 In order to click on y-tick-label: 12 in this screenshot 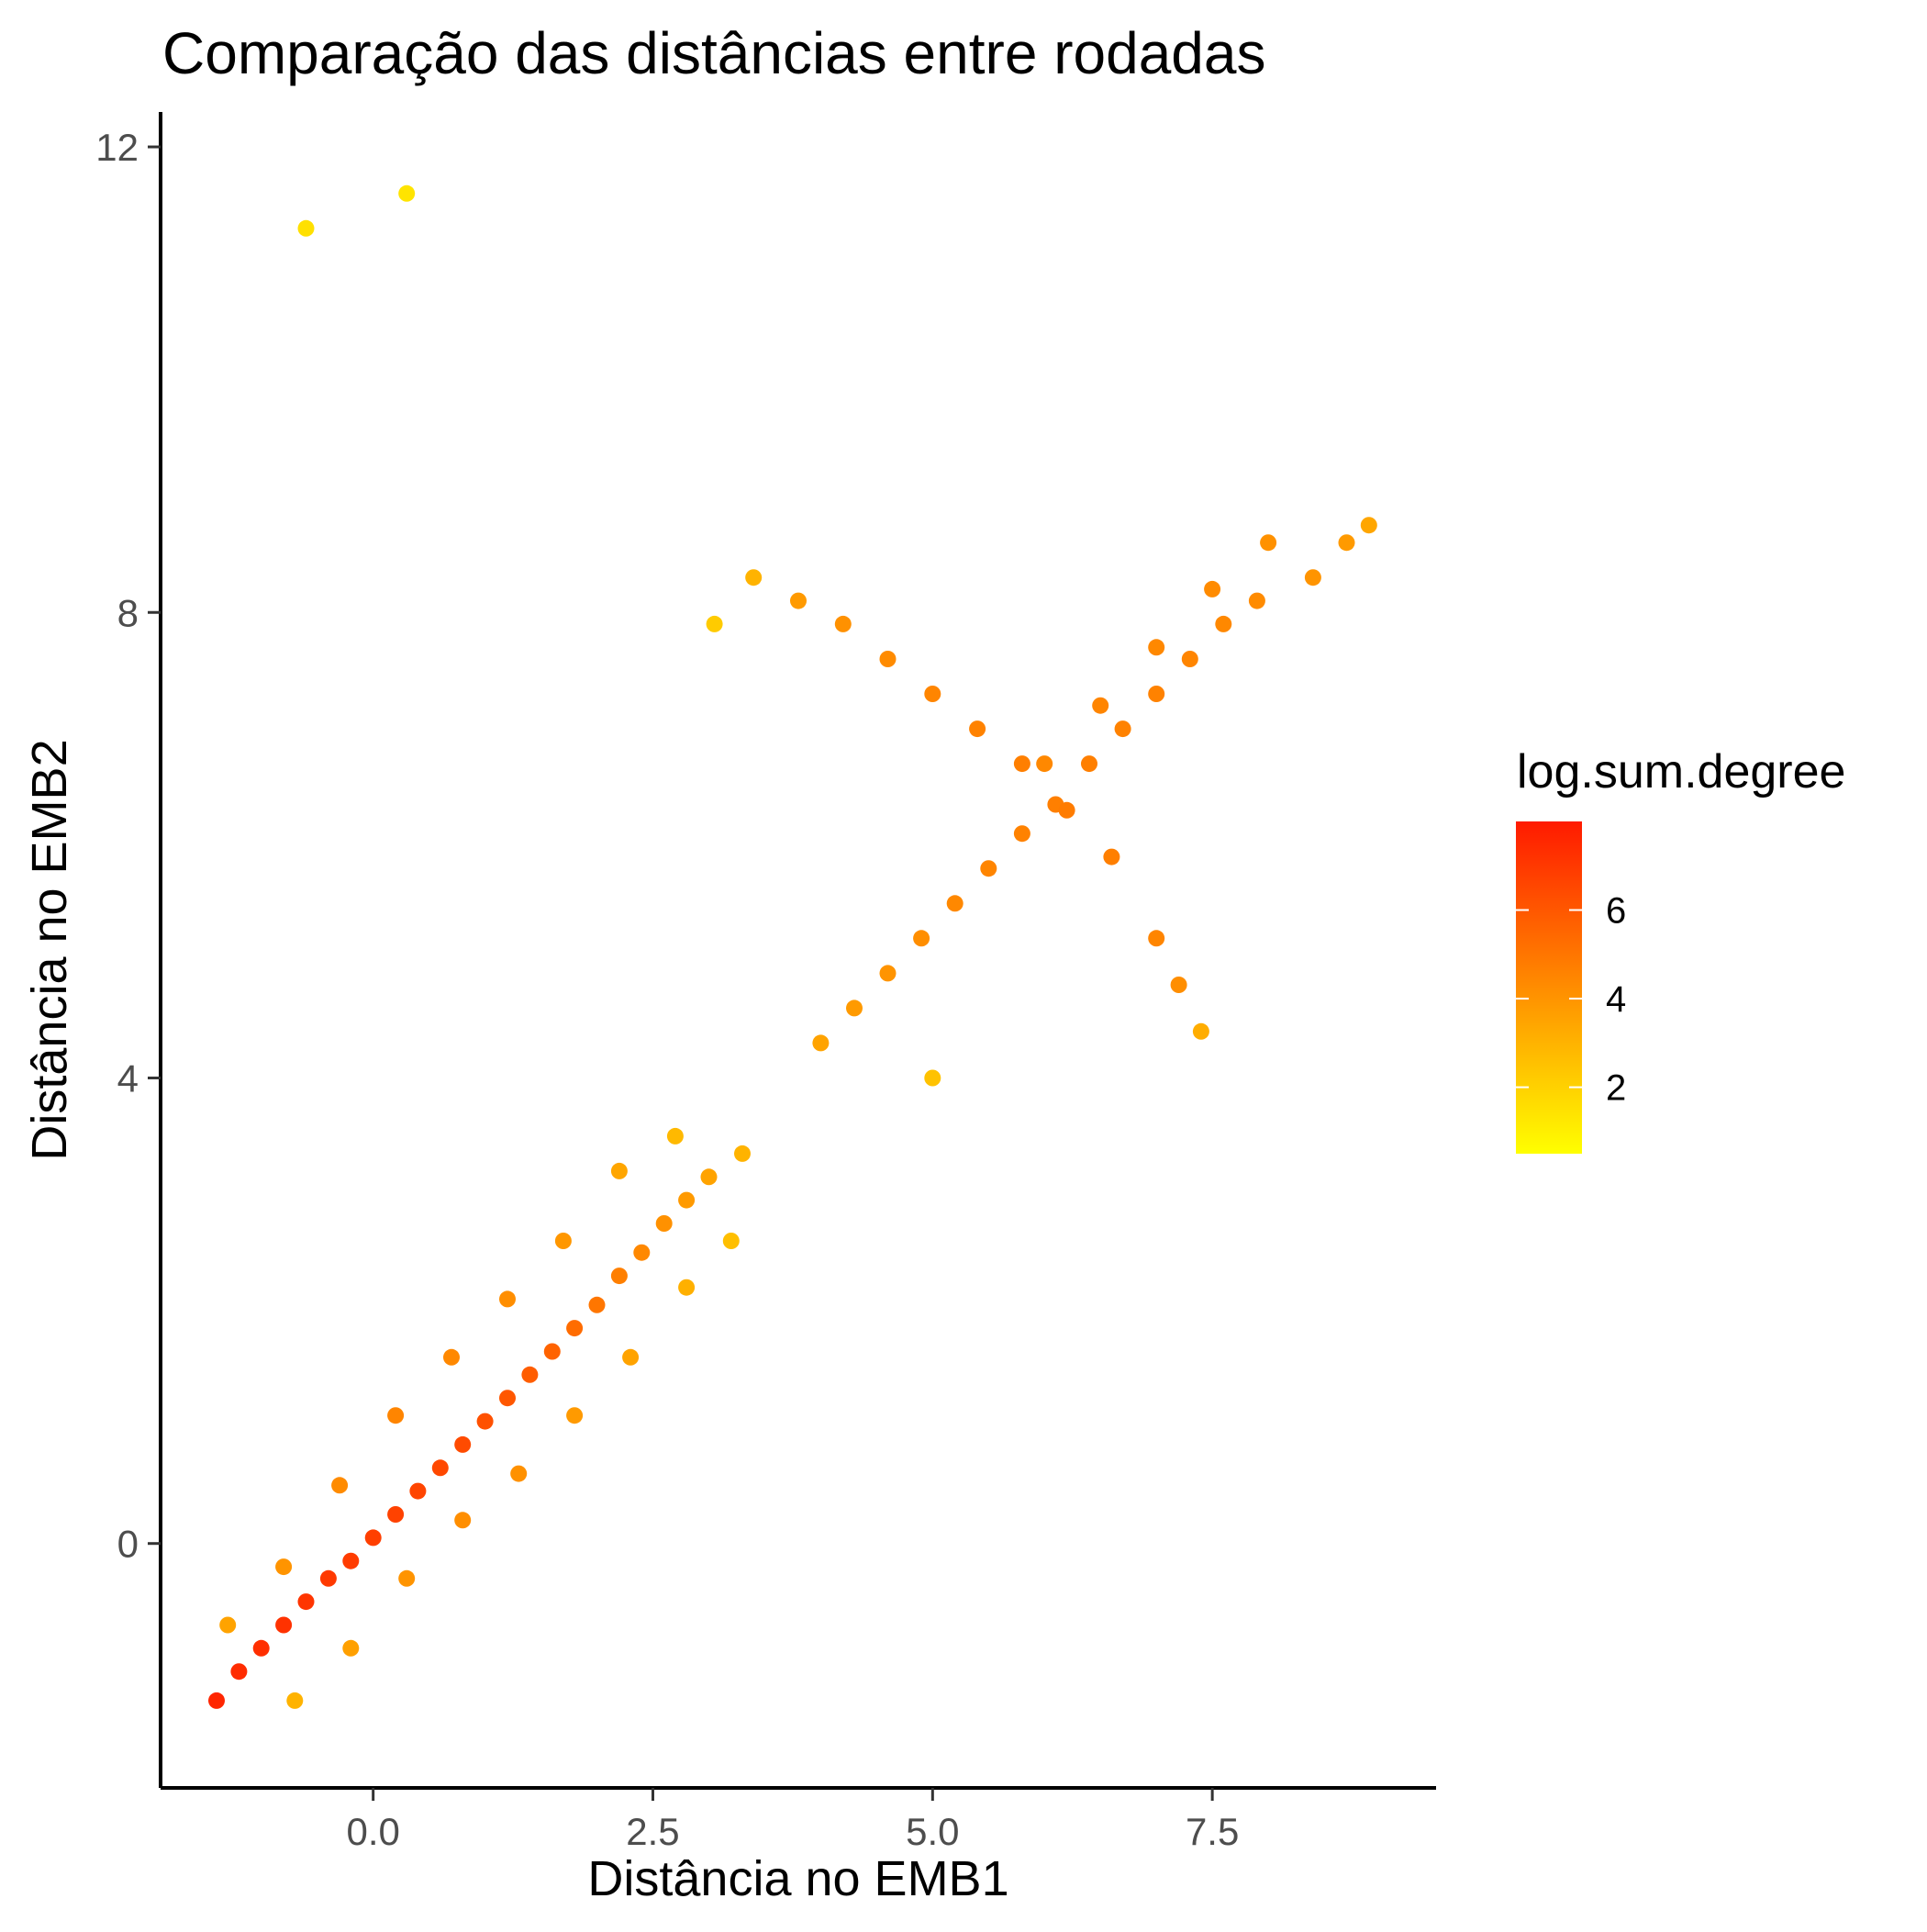, I will do `click(117, 147)`.